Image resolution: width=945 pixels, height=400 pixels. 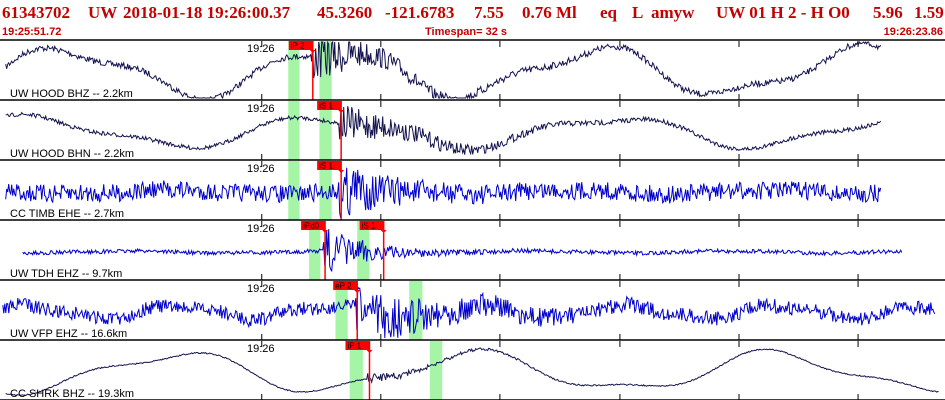 What do you see at coordinates (354, 346) in the screenshot?
I see `phase-pick-label: iP 1` at bounding box center [354, 346].